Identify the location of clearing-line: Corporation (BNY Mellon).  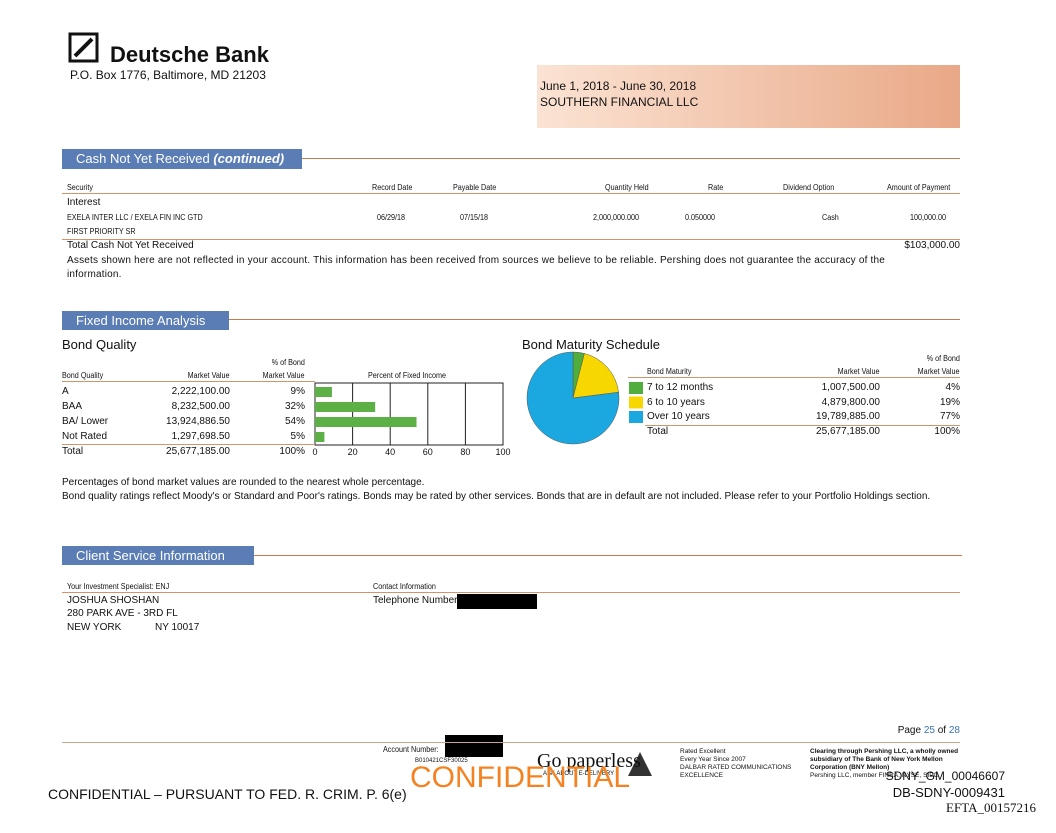
(850, 767).